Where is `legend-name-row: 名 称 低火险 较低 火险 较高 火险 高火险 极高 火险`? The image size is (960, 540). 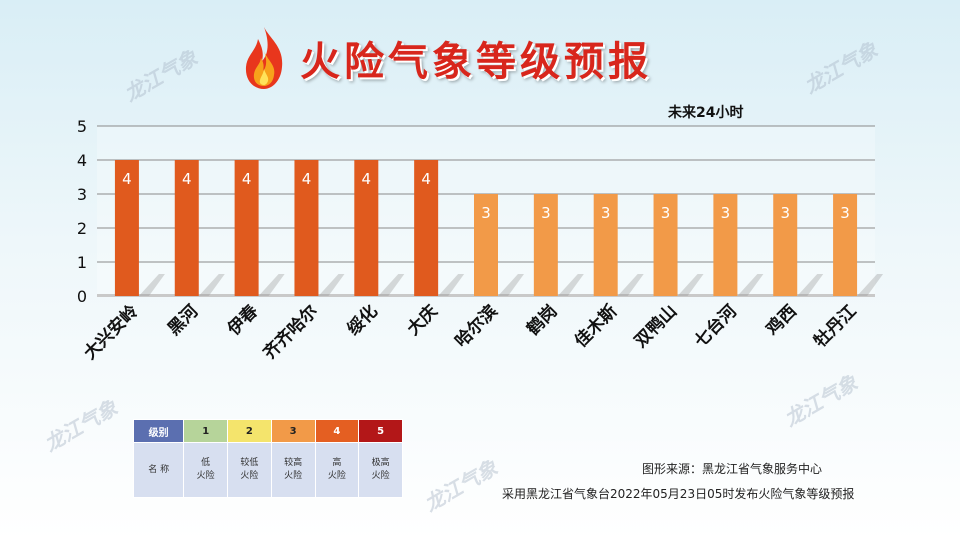 legend-name-row: 名 称 低火险 较低 火险 较高 火险 高火险 极高 火险 is located at coordinates (267, 470).